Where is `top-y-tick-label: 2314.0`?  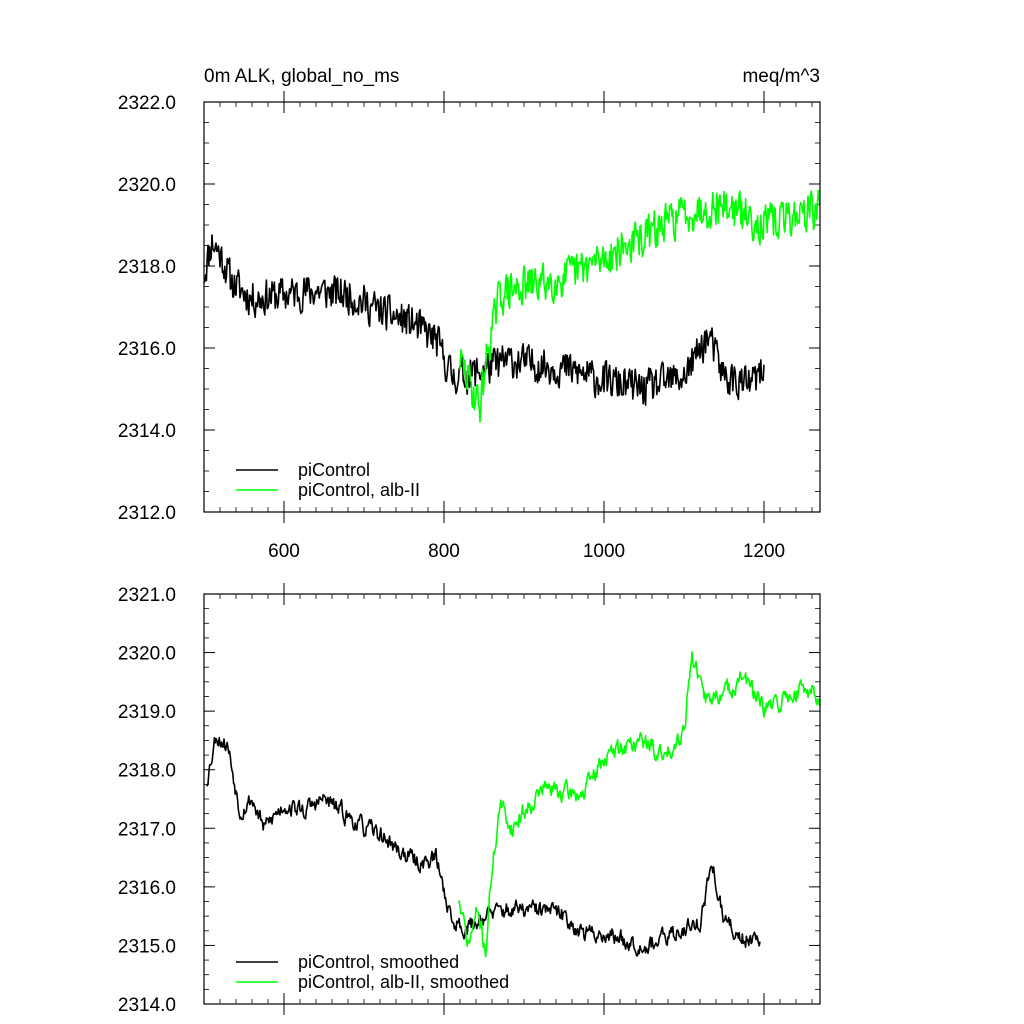
top-y-tick-label: 2314.0 is located at coordinates (147, 431).